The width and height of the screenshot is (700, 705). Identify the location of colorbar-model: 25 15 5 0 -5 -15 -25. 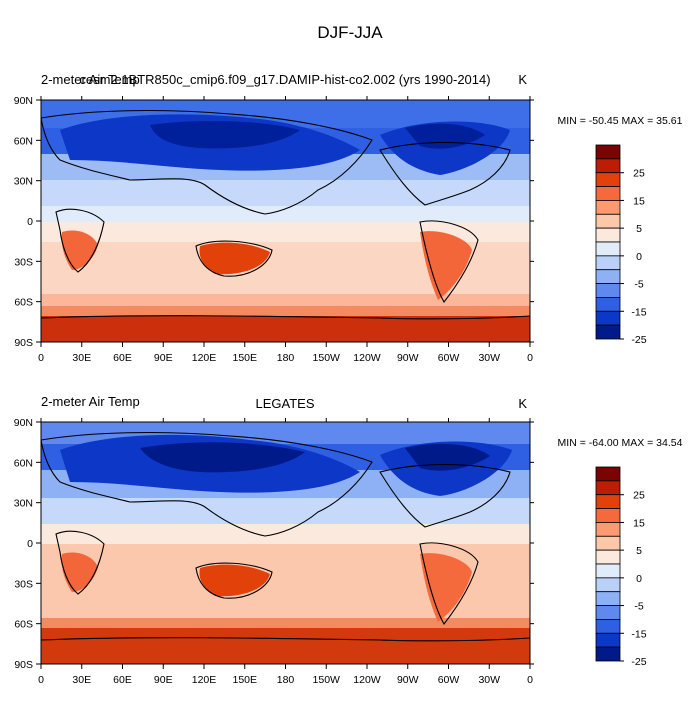
(621, 245).